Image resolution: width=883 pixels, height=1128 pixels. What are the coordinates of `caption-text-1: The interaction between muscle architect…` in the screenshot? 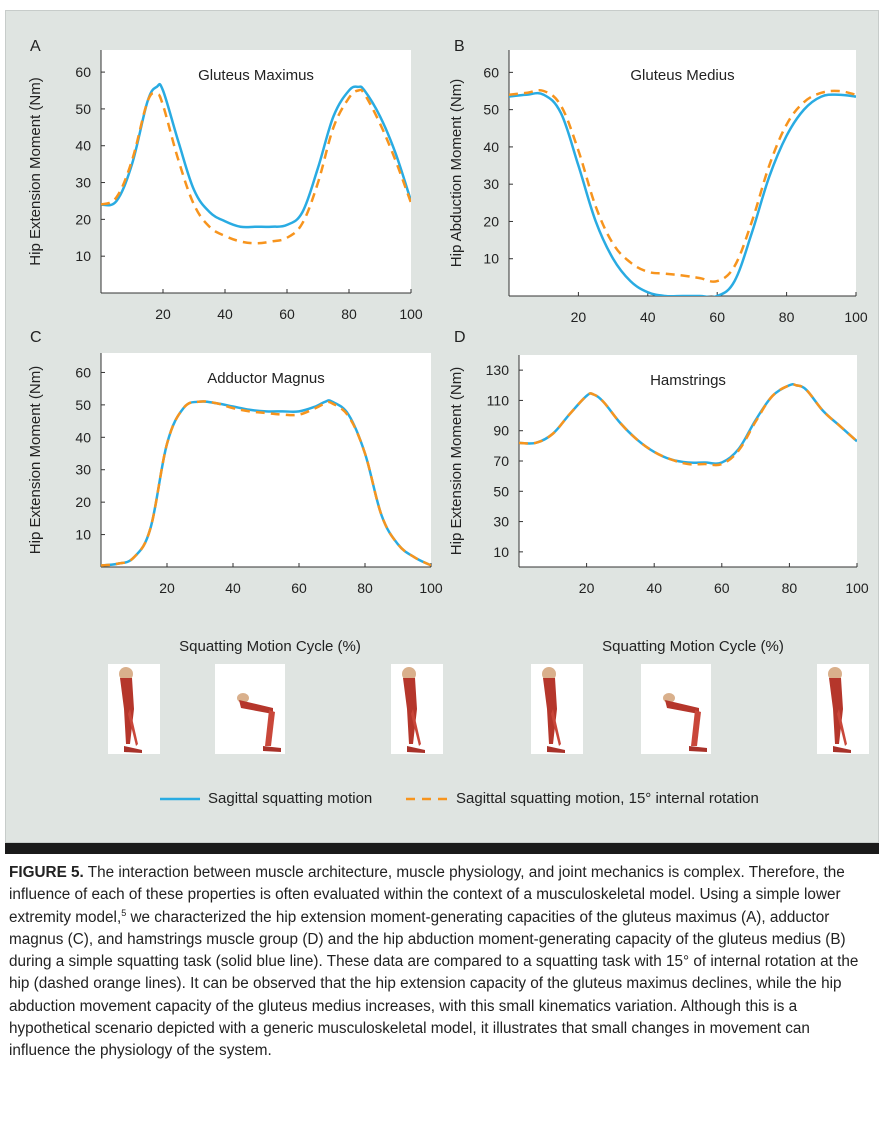 It's located at (427, 895).